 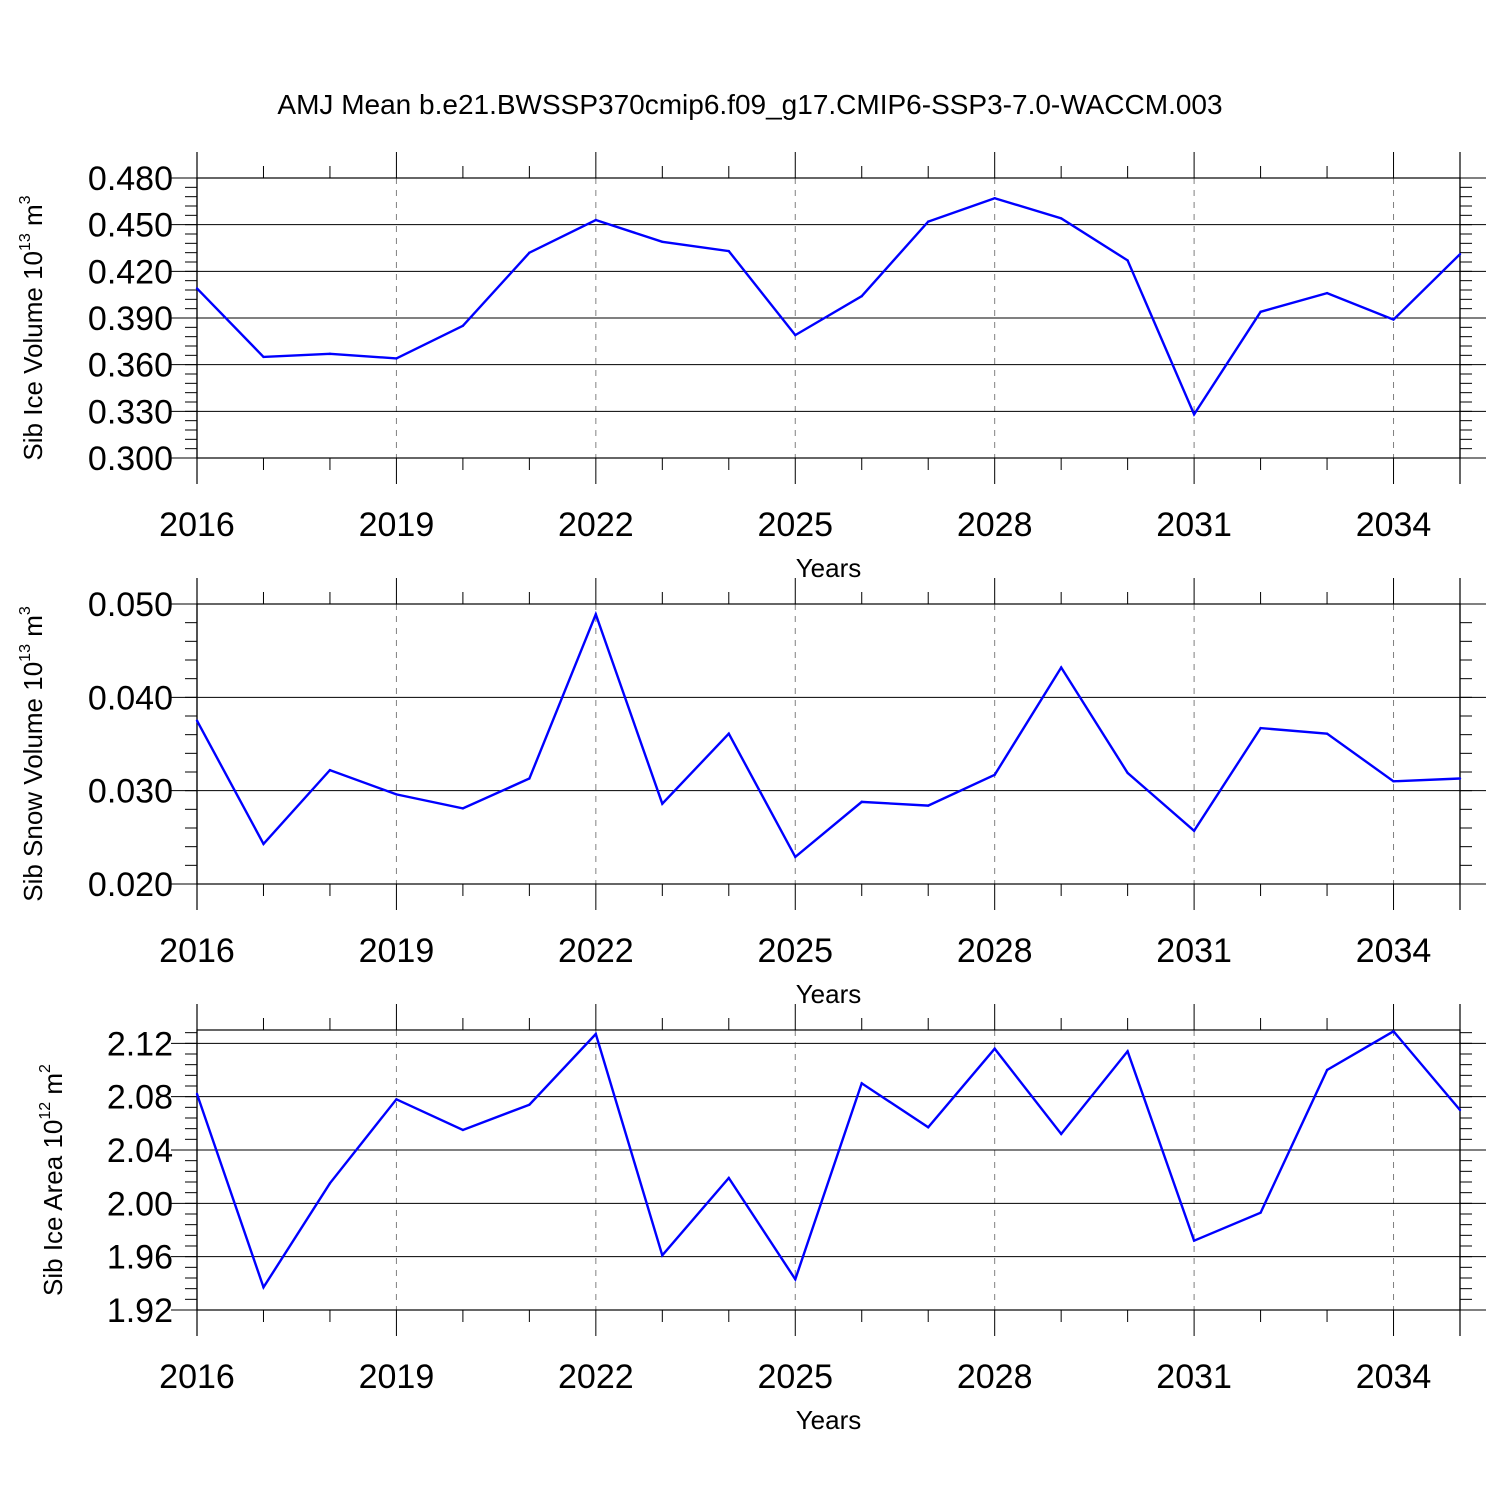 What do you see at coordinates (130, 459) in the screenshot?
I see `y-tick-label: 0.300` at bounding box center [130, 459].